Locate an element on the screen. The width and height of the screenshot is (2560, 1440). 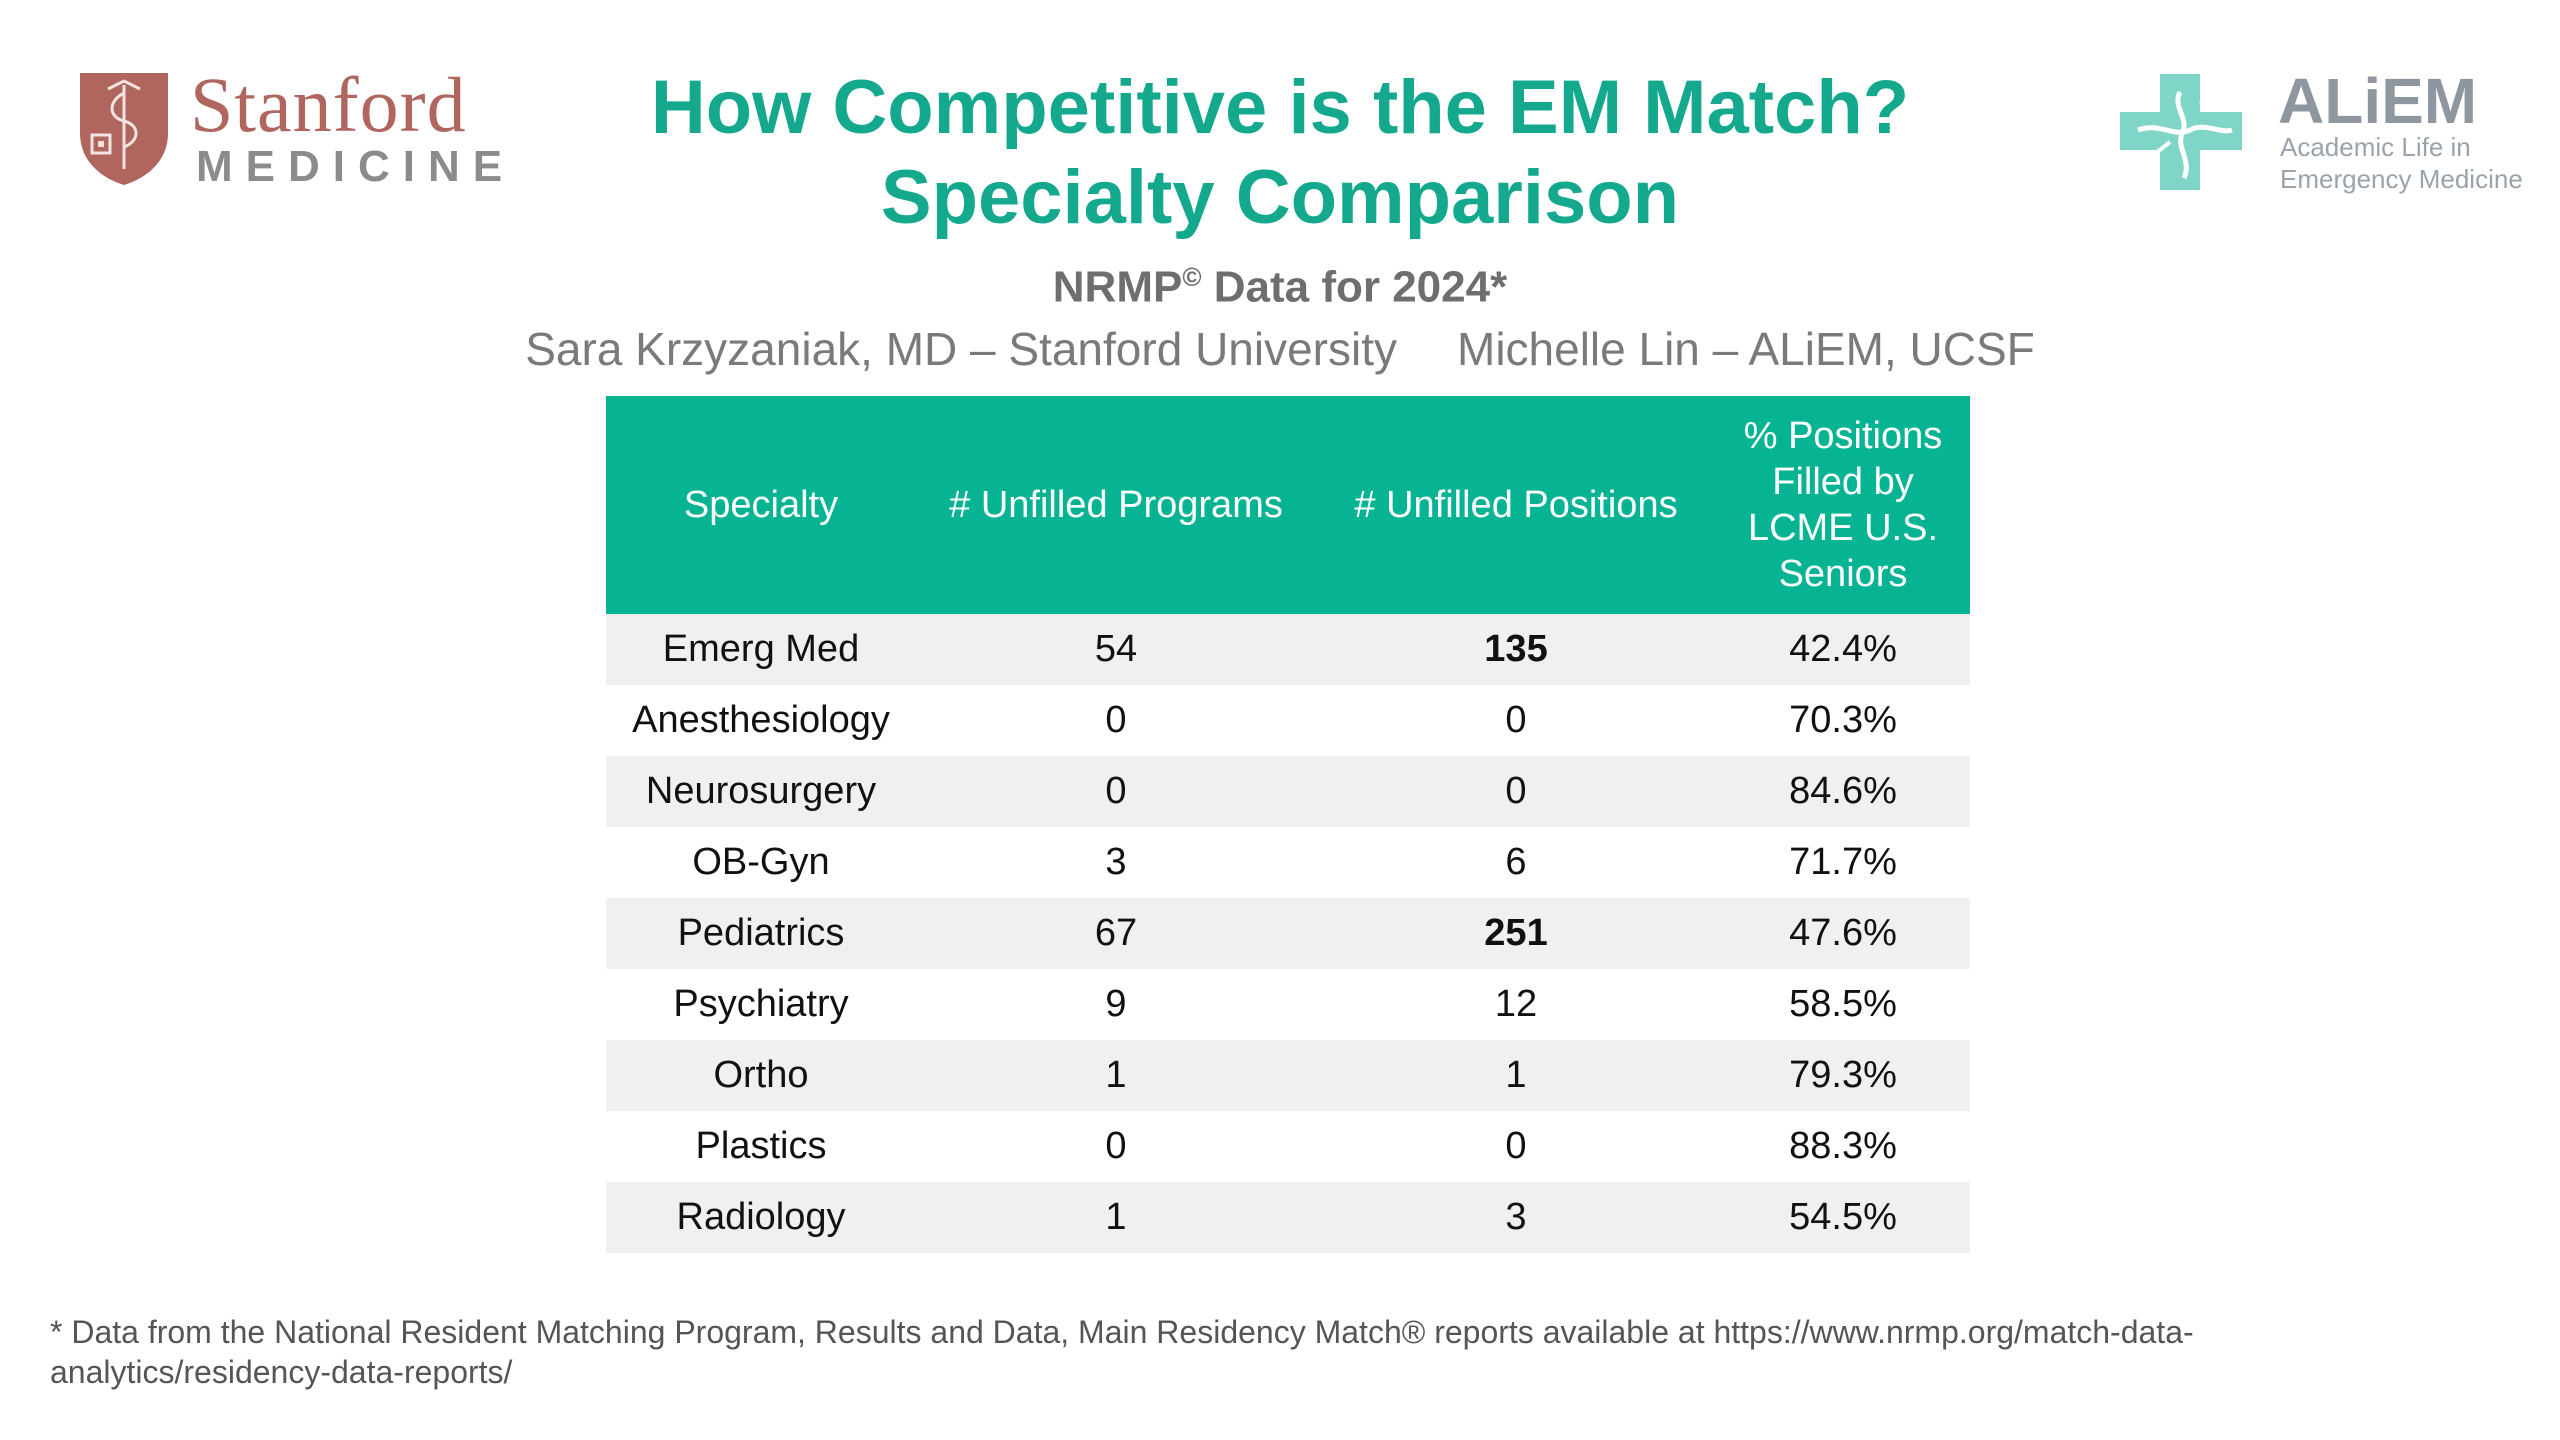
cell-pct-filled: 71.7% is located at coordinates (1843, 862).